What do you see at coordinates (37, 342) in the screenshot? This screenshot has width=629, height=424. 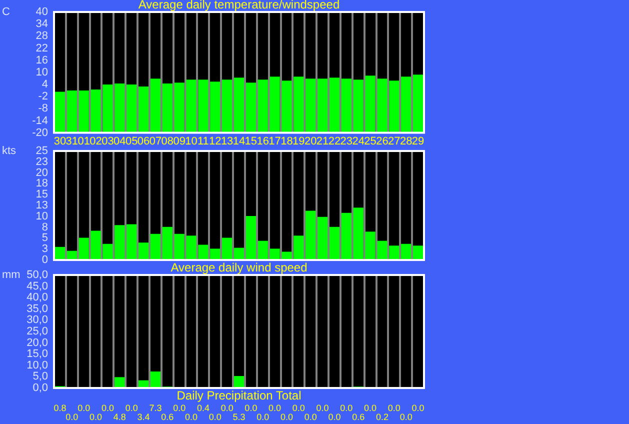 I see `y-tick-label: 20,0` at bounding box center [37, 342].